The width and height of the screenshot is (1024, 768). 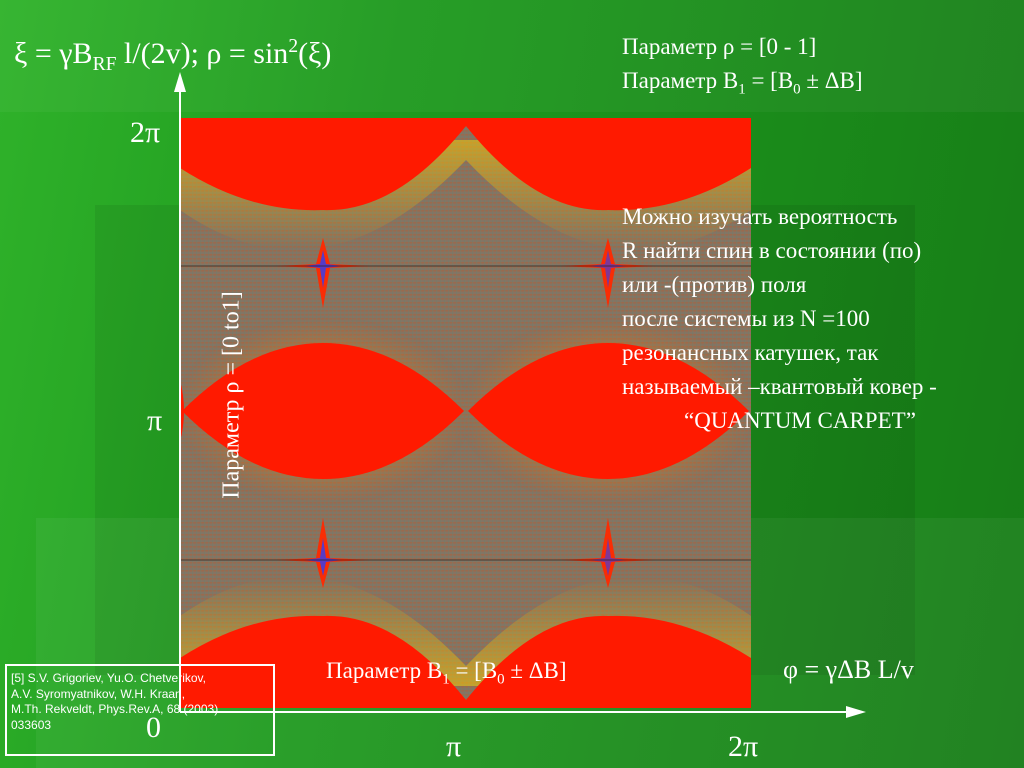 I want to click on quantum-carpet-title: “QUANTUM CARPET”, so click(x=800, y=420).